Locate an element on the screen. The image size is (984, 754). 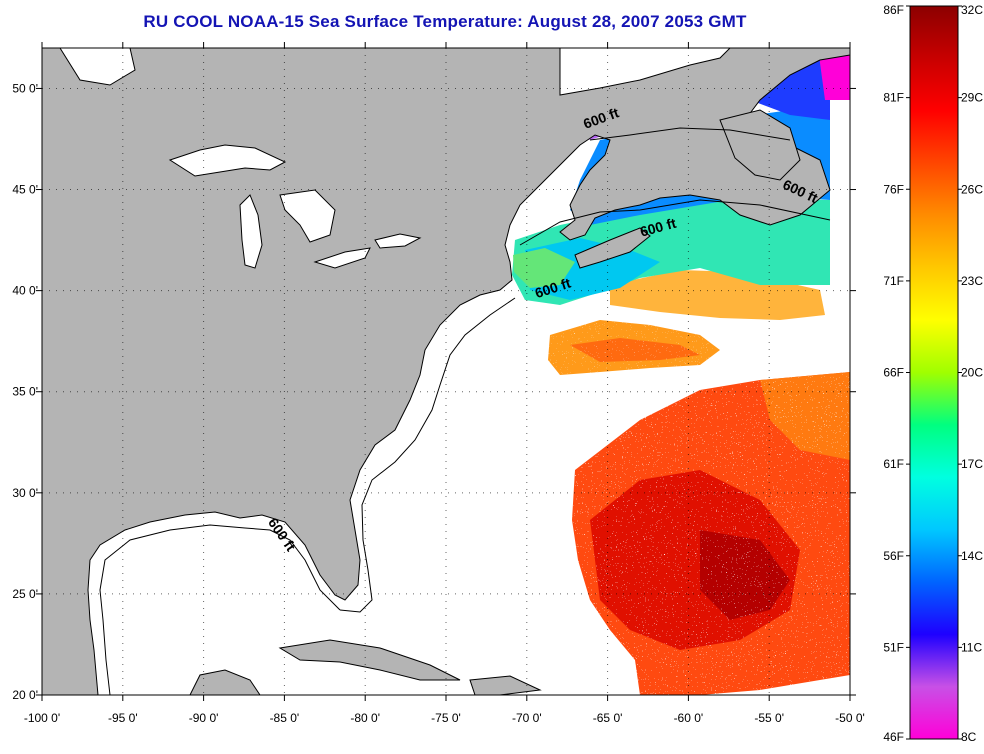
lon-label: -75 0' is located at coordinates (446, 718).